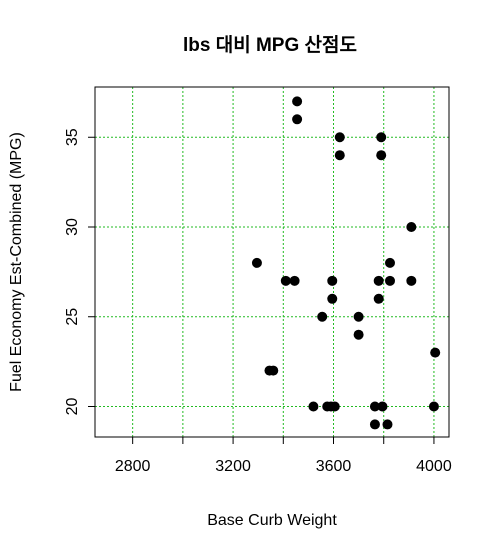  Describe the element at coordinates (72, 317) in the screenshot. I see `y-tick-label: 25` at that location.